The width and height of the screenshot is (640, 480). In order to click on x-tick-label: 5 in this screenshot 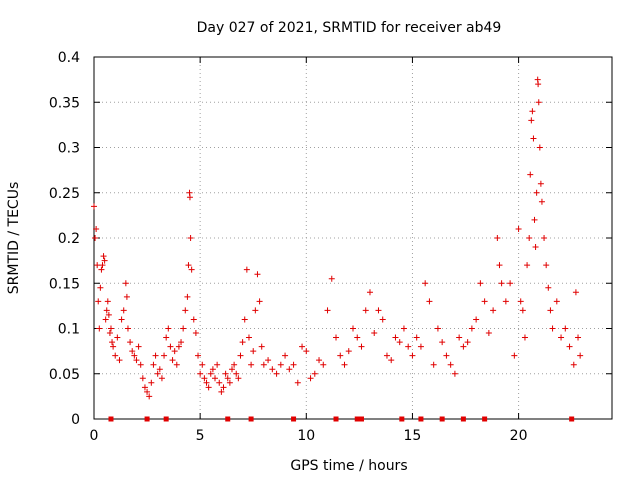, I will do `click(200, 436)`.